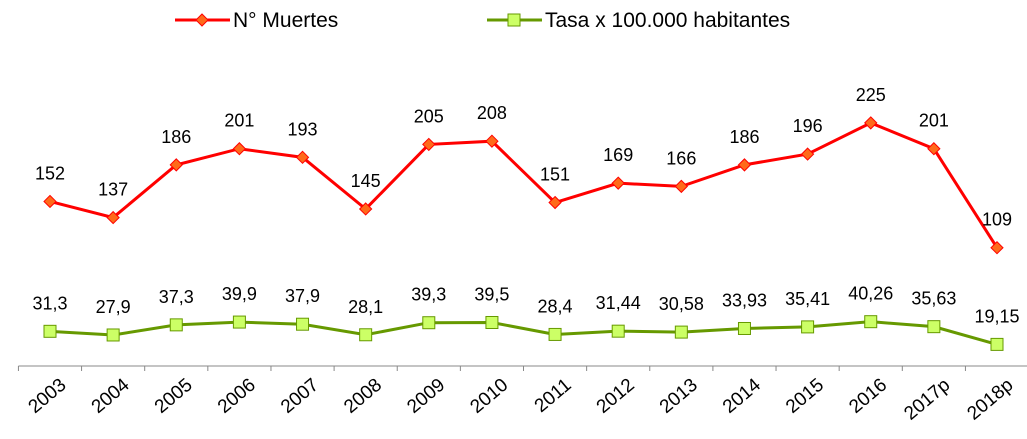 This screenshot has height=439, width=1027. I want to click on data-label: 30,58, so click(681, 304).